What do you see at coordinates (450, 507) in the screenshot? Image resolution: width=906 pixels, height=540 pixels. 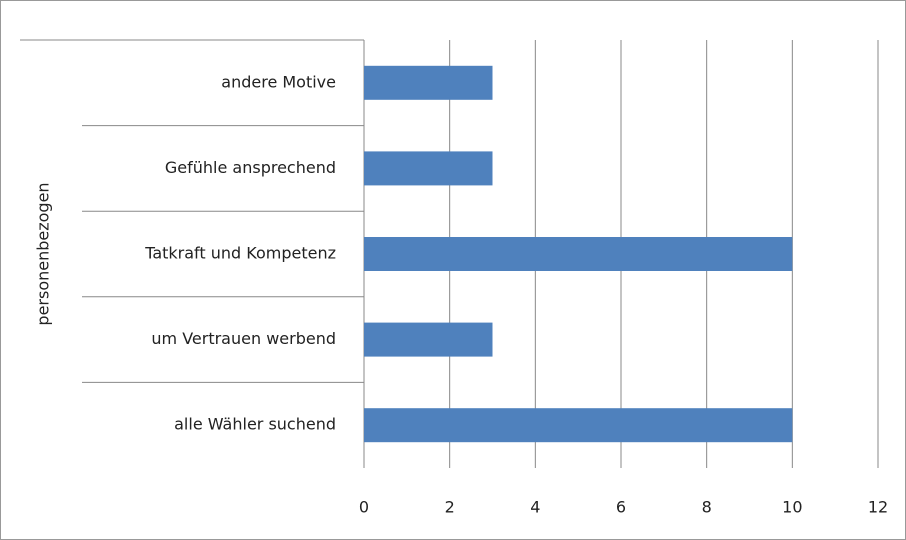 I see `x-tick-label: 2` at bounding box center [450, 507].